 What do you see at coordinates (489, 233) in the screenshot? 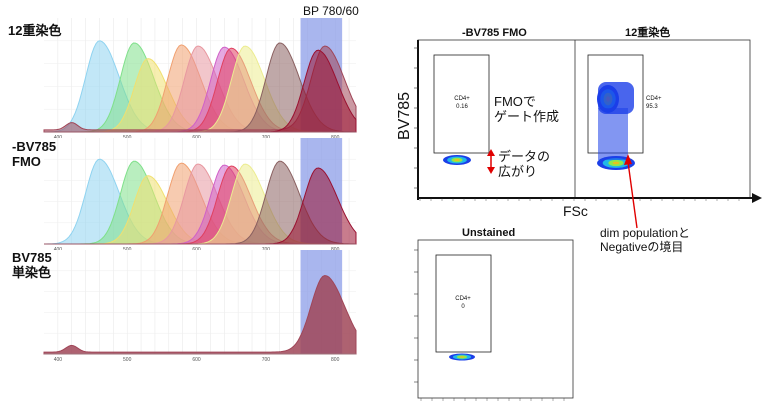
I see `flow-title-unstained: Unstained` at bounding box center [489, 233].